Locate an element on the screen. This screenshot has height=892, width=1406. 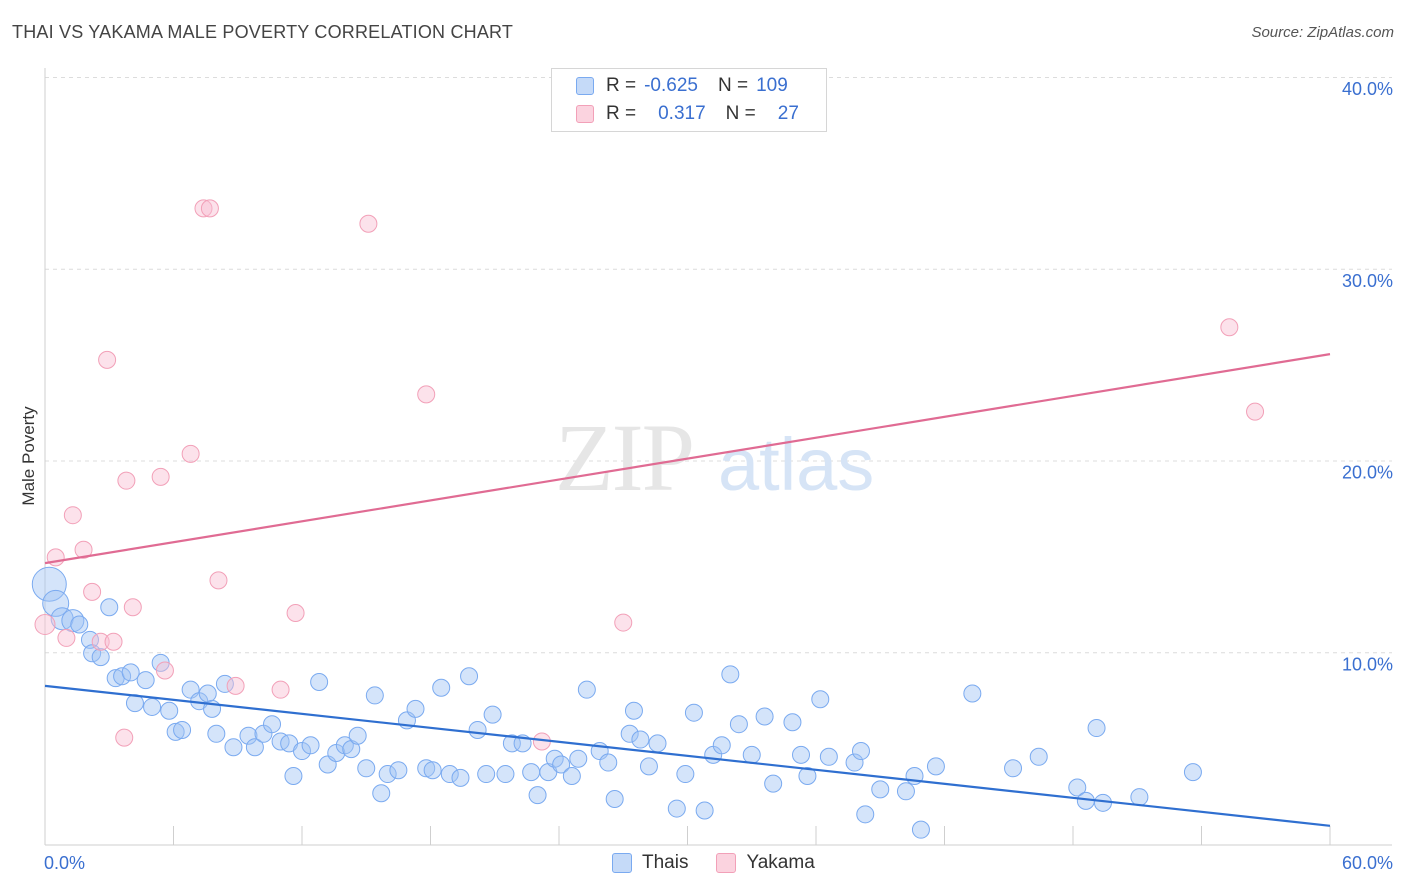
legend-n-value: 27 is located at coordinates (788, 113).